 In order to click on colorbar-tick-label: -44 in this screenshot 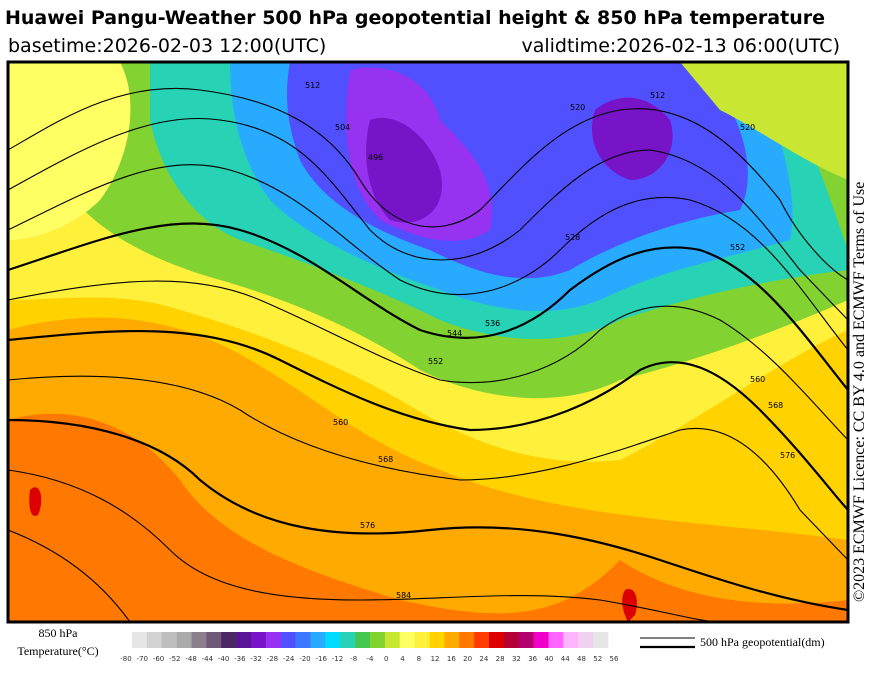, I will do `click(208, 659)`.